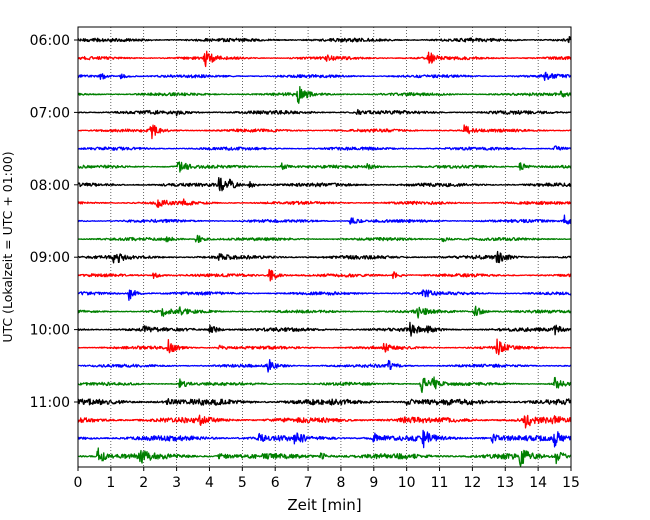 The width and height of the screenshot is (650, 520). What do you see at coordinates (50, 258) in the screenshot?
I see `y-tick-label: 09:00` at bounding box center [50, 258].